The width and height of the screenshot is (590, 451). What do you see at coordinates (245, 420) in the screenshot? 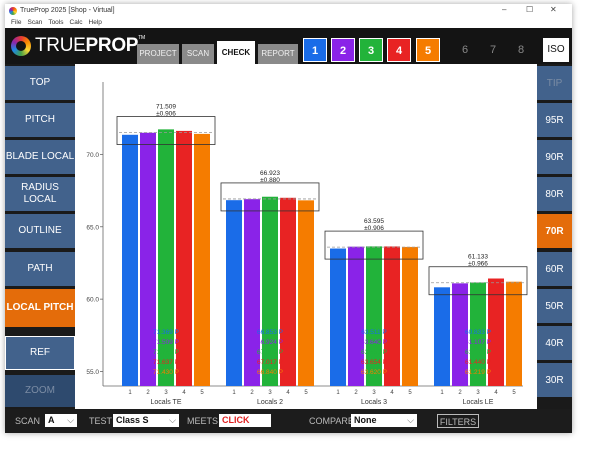
I see `meets-field: CLICK` at bounding box center [245, 420].